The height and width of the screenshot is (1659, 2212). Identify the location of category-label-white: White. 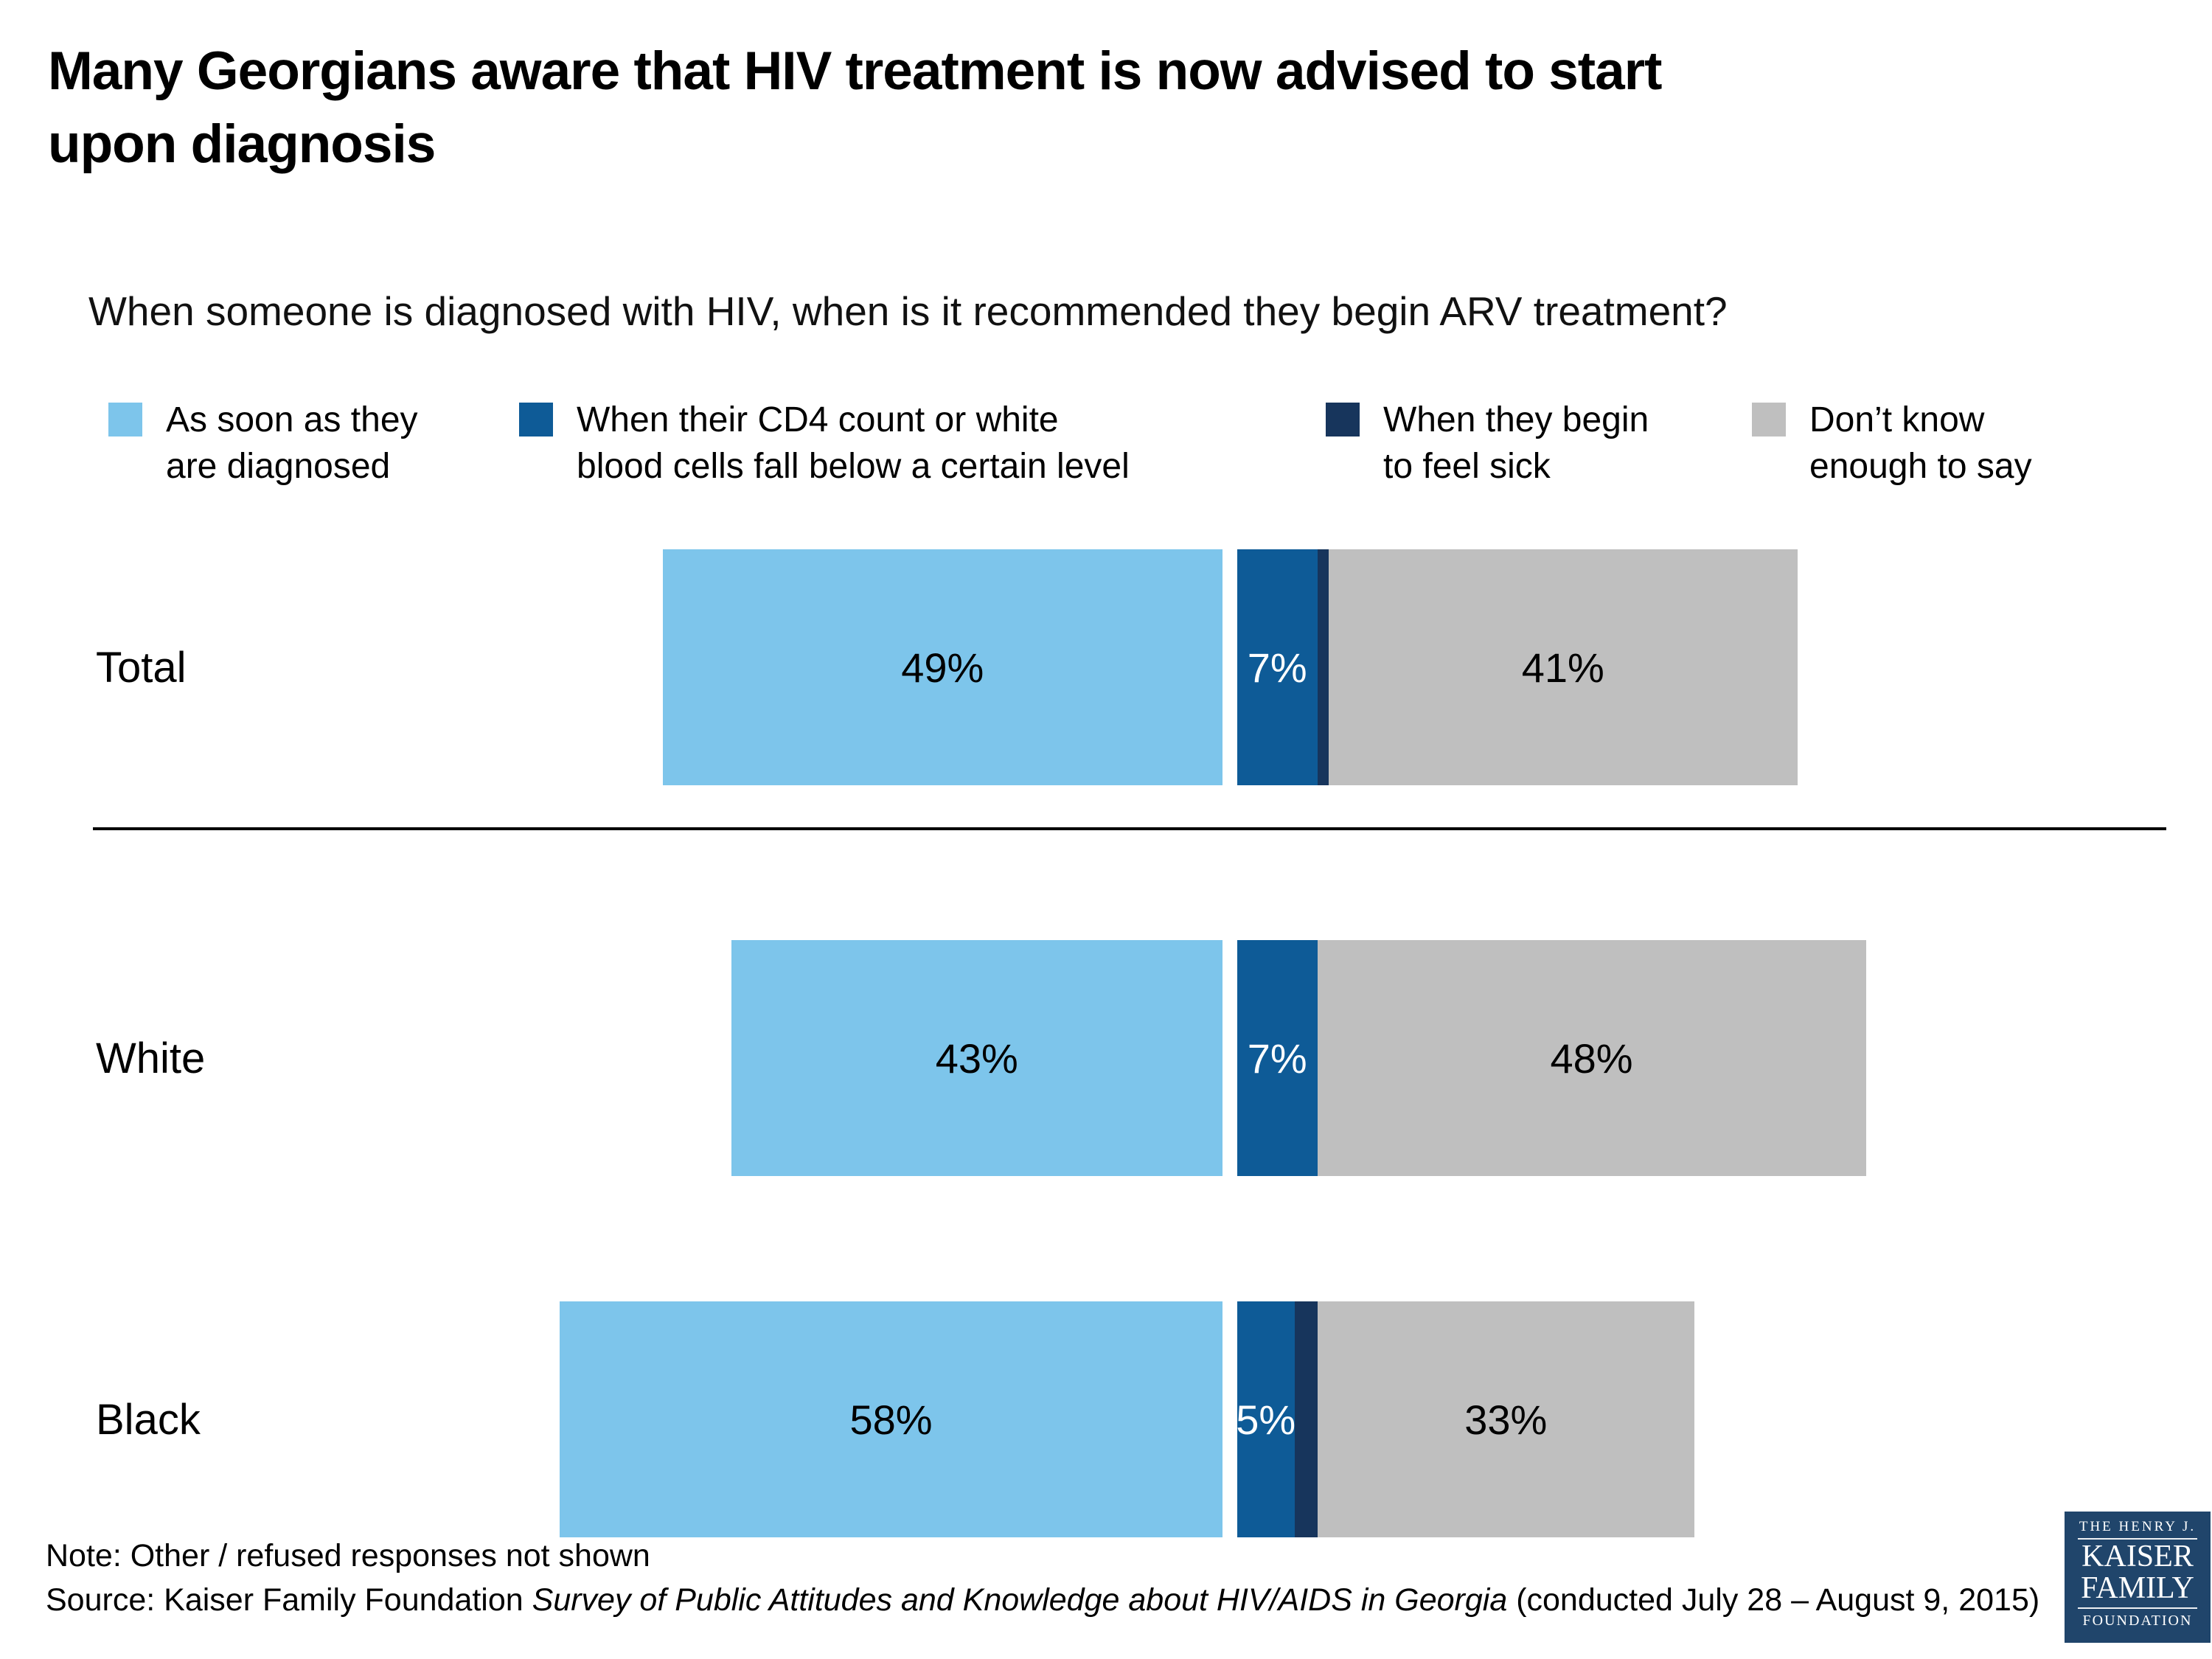
(151, 1058).